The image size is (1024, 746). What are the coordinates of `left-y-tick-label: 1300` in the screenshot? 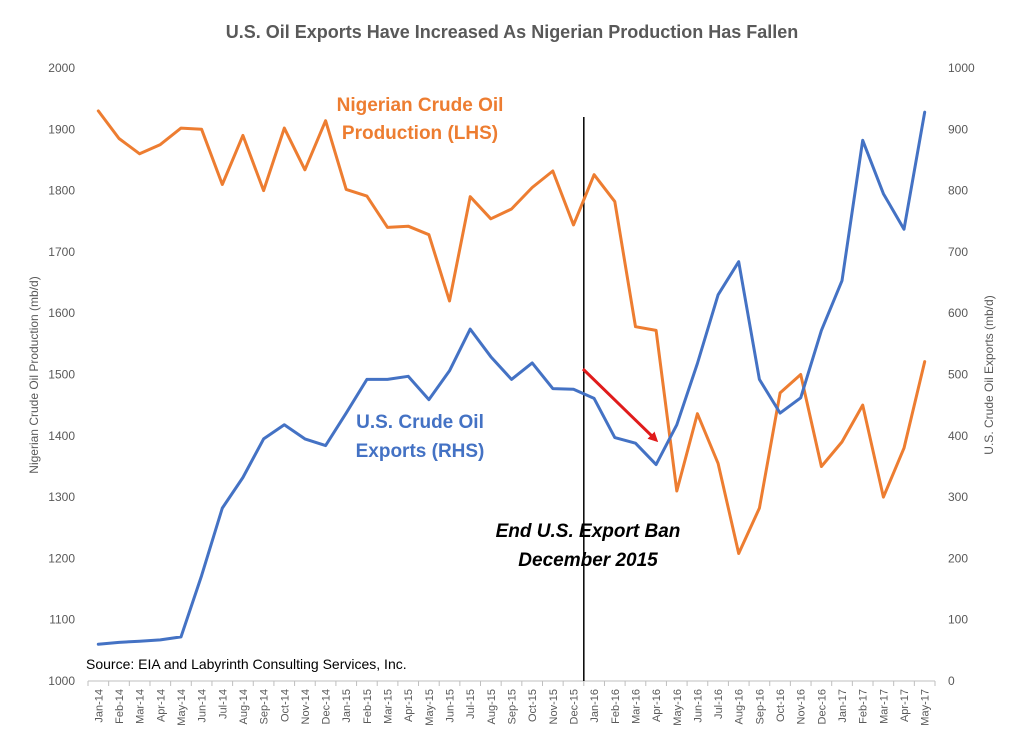 It's located at (61, 497).